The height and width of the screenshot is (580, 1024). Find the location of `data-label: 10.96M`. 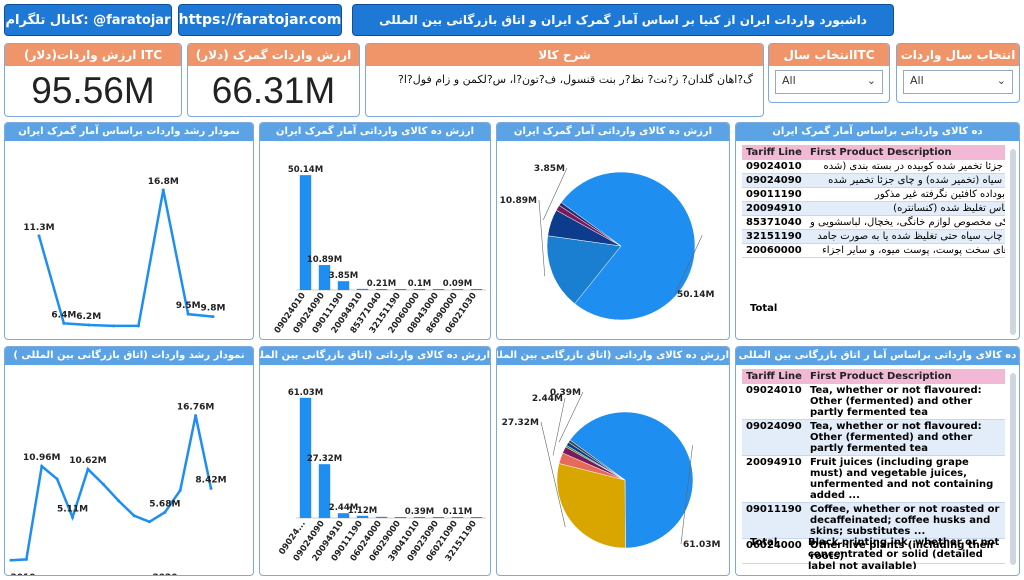

data-label: 10.96M is located at coordinates (41, 458).